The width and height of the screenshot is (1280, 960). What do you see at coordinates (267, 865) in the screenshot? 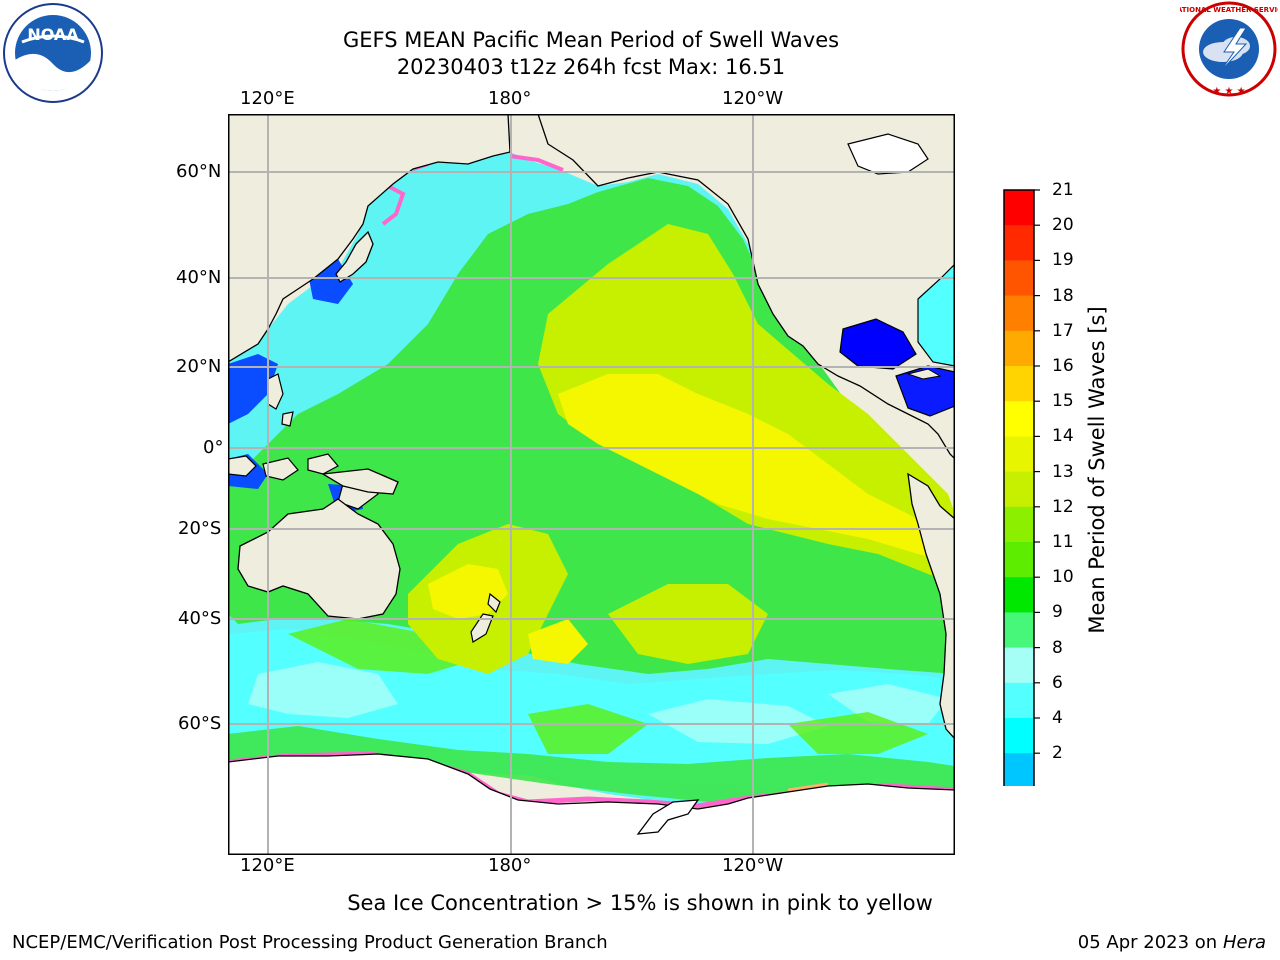
I see `lon-tick-bottom-120e: 120°E` at bounding box center [267, 865].